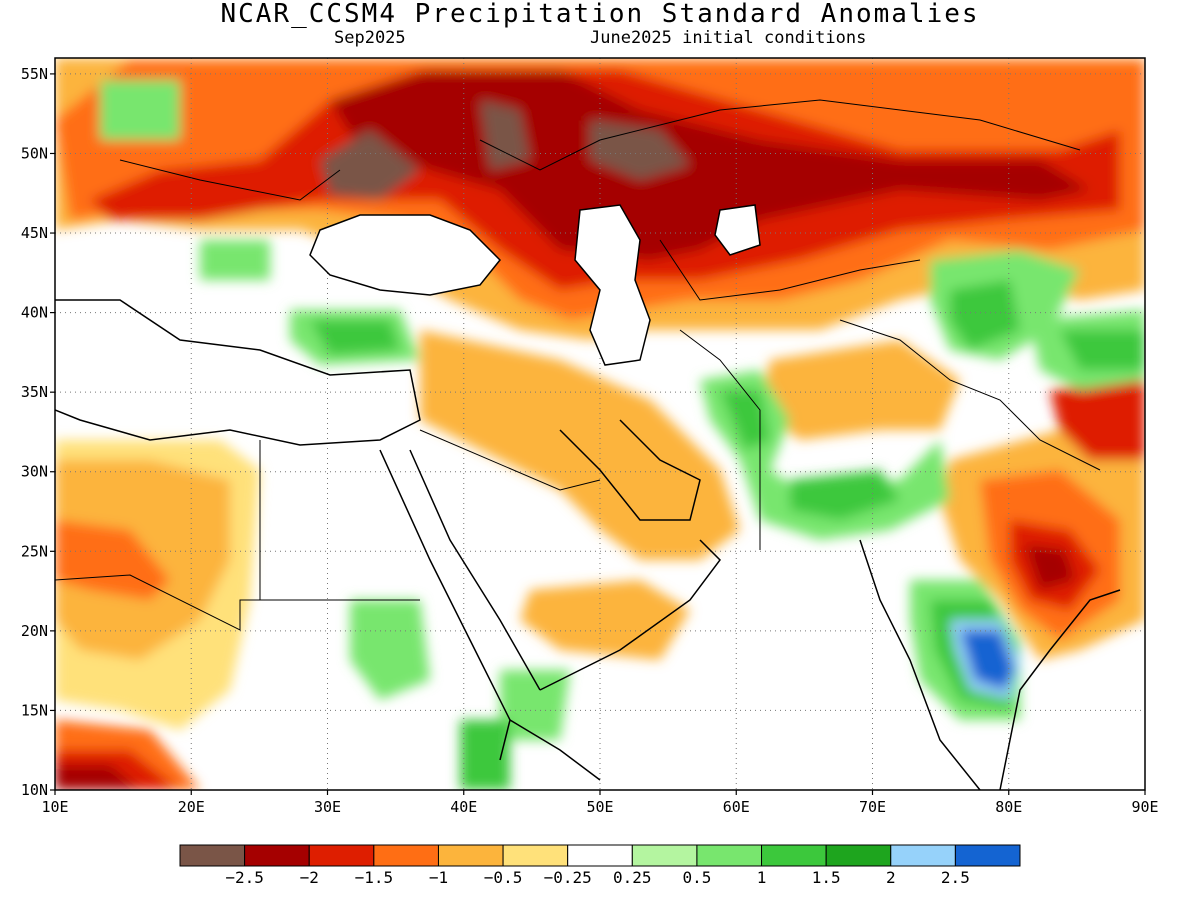 The width and height of the screenshot is (1200, 900). Describe the element at coordinates (309, 877) in the screenshot. I see `colorbar-label: −2` at that location.